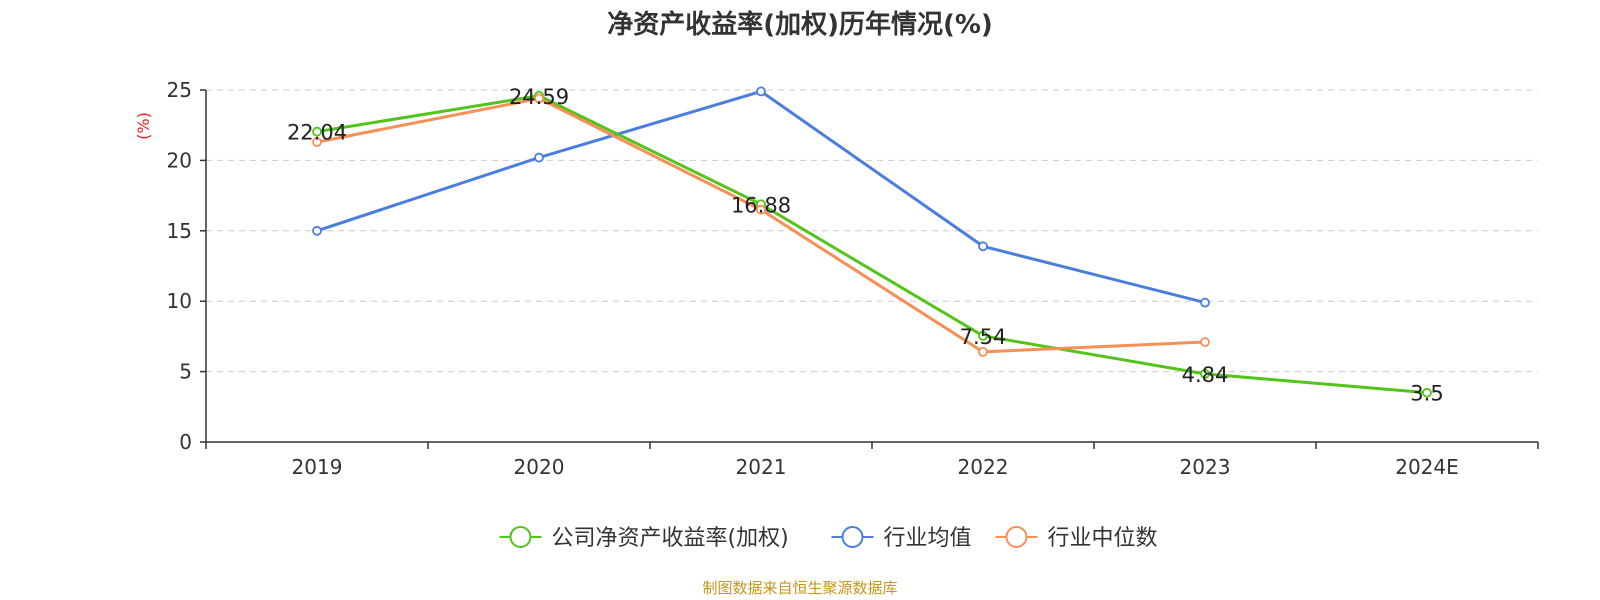 This screenshot has width=1600, height=600. Describe the element at coordinates (928, 538) in the screenshot. I see `legend-label: 行业均值` at that location.